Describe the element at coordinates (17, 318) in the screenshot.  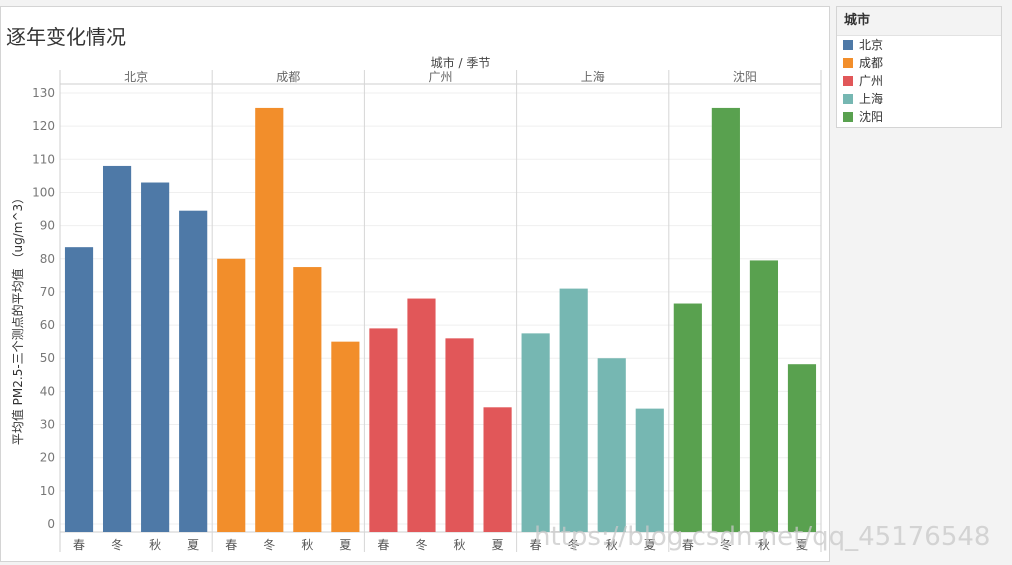
I see `y-axis-title: 平均值 PM2.5-三个测点的平均值 （ug/m^3）` at that location.